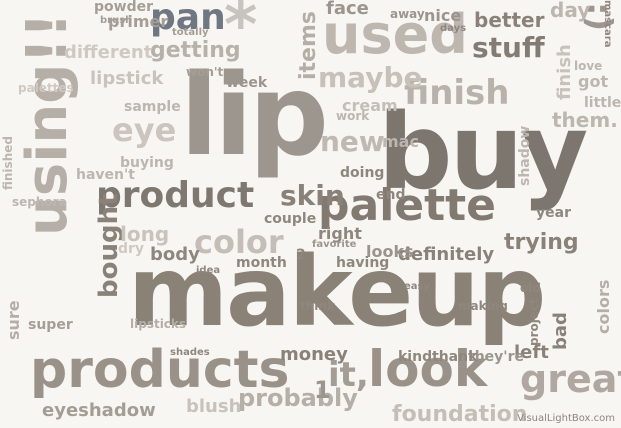 The image size is (621, 428). What do you see at coordinates (363, 263) in the screenshot?
I see `word-having: having` at bounding box center [363, 263].